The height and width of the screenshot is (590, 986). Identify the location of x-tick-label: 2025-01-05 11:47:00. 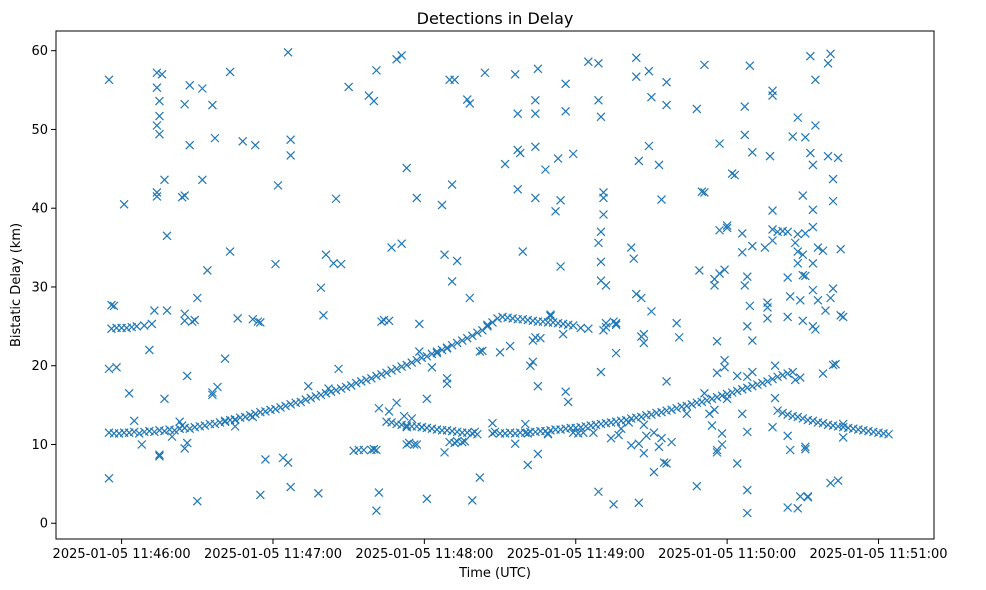
(273, 554).